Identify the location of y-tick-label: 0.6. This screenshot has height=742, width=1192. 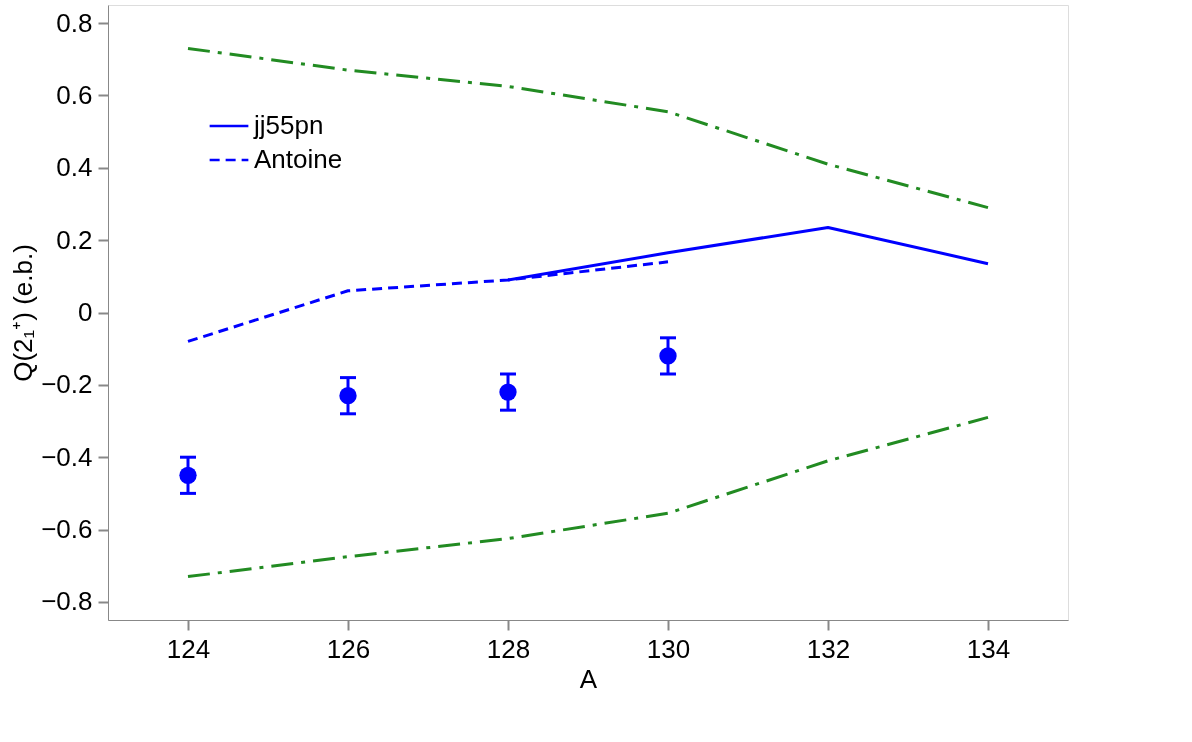
(74, 94).